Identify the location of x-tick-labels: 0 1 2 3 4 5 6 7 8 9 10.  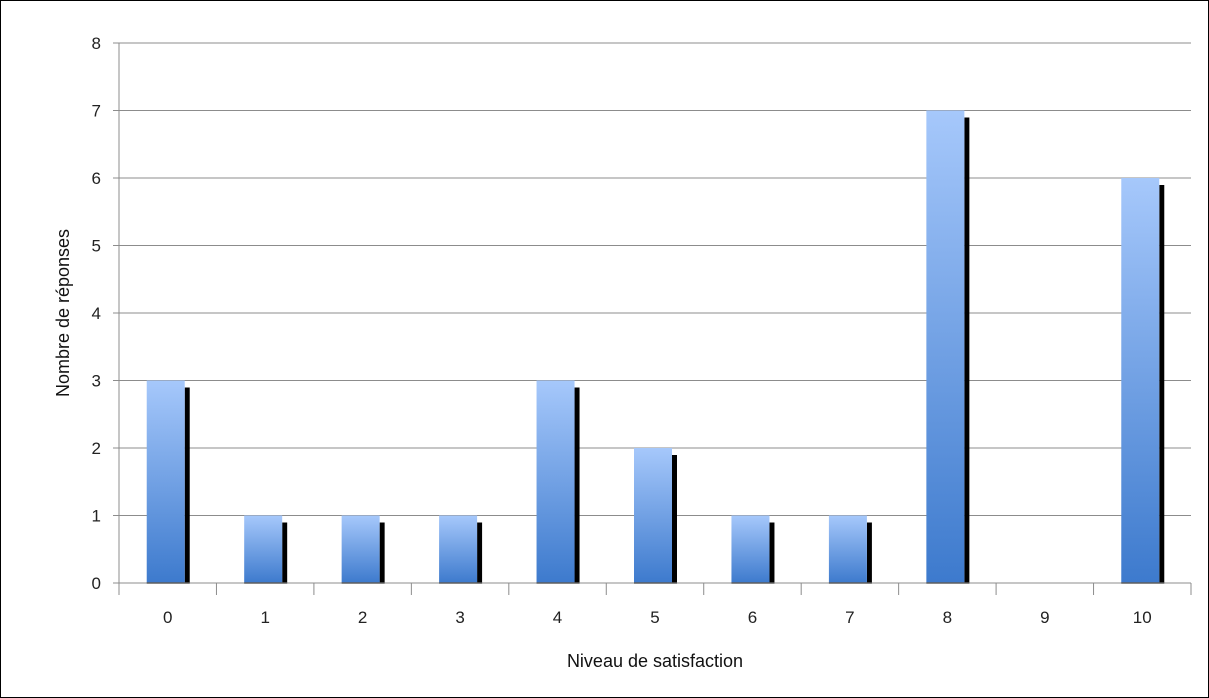
(657, 617).